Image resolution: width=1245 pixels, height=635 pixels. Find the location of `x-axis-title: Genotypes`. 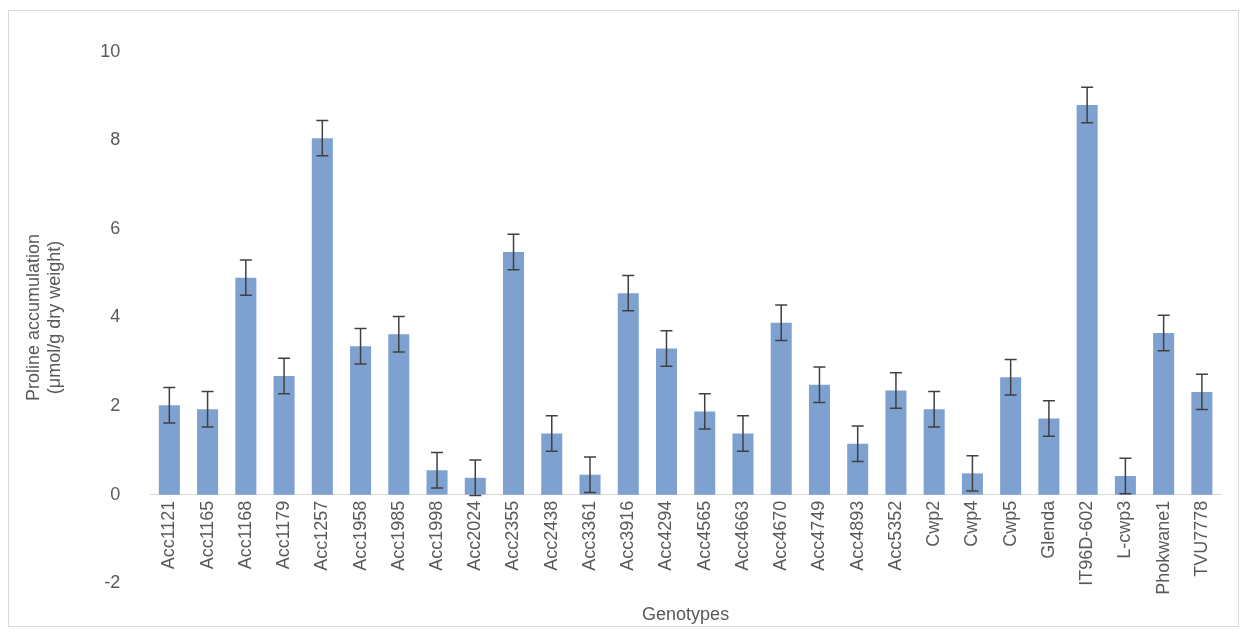

x-axis-title: Genotypes is located at coordinates (686, 614).